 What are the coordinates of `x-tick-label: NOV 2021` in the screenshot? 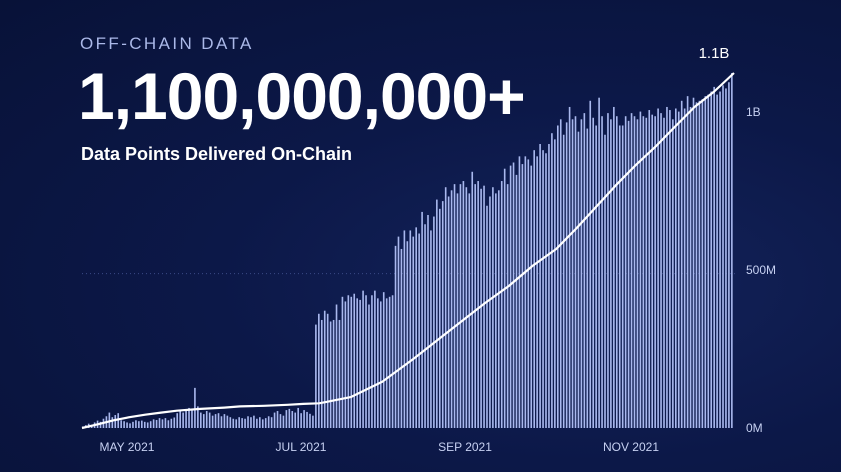 It's located at (631, 447).